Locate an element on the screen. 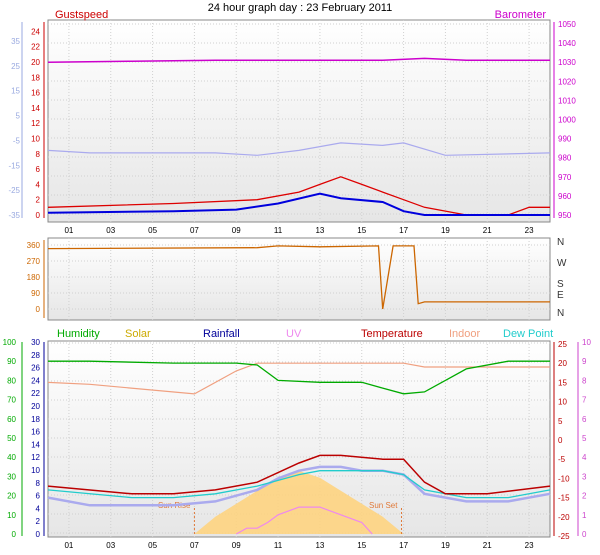 The image size is (600, 555). y-tick-label: 950 is located at coordinates (565, 215).